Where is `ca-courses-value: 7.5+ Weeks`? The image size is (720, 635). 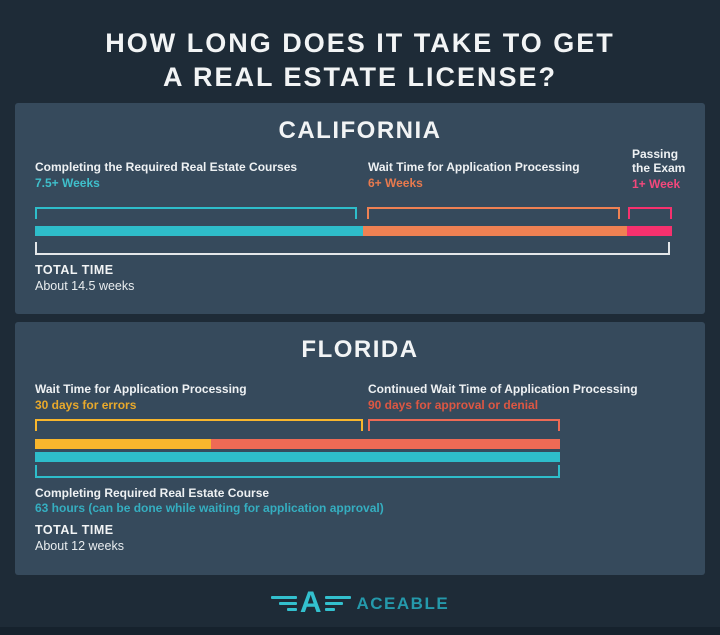 ca-courses-value: 7.5+ Weeks is located at coordinates (67, 183).